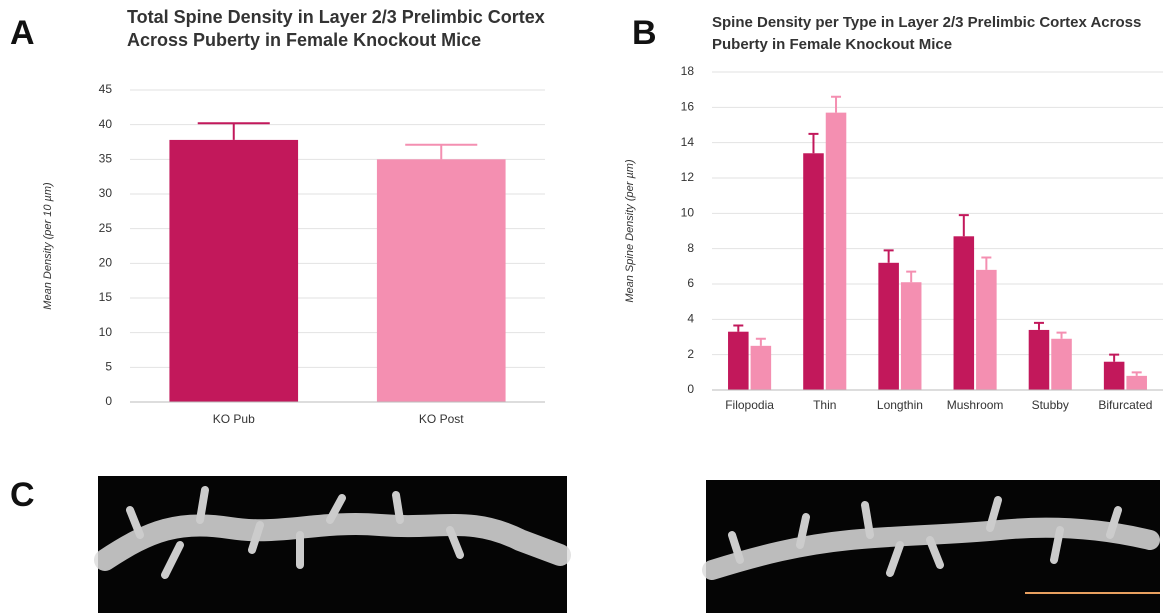  Describe the element at coordinates (106, 159) in the screenshot. I see `y-tick-label: 35` at that location.